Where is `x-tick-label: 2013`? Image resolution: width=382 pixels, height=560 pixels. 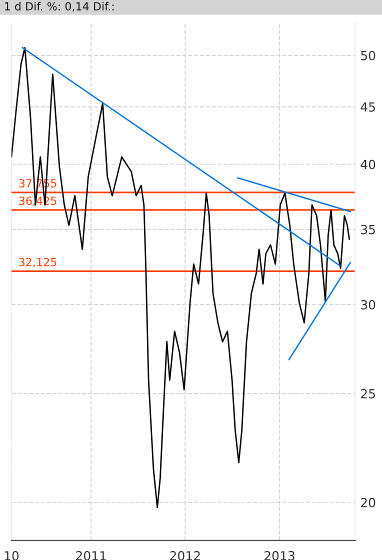
x-tick-label: 2013 is located at coordinates (279, 555).